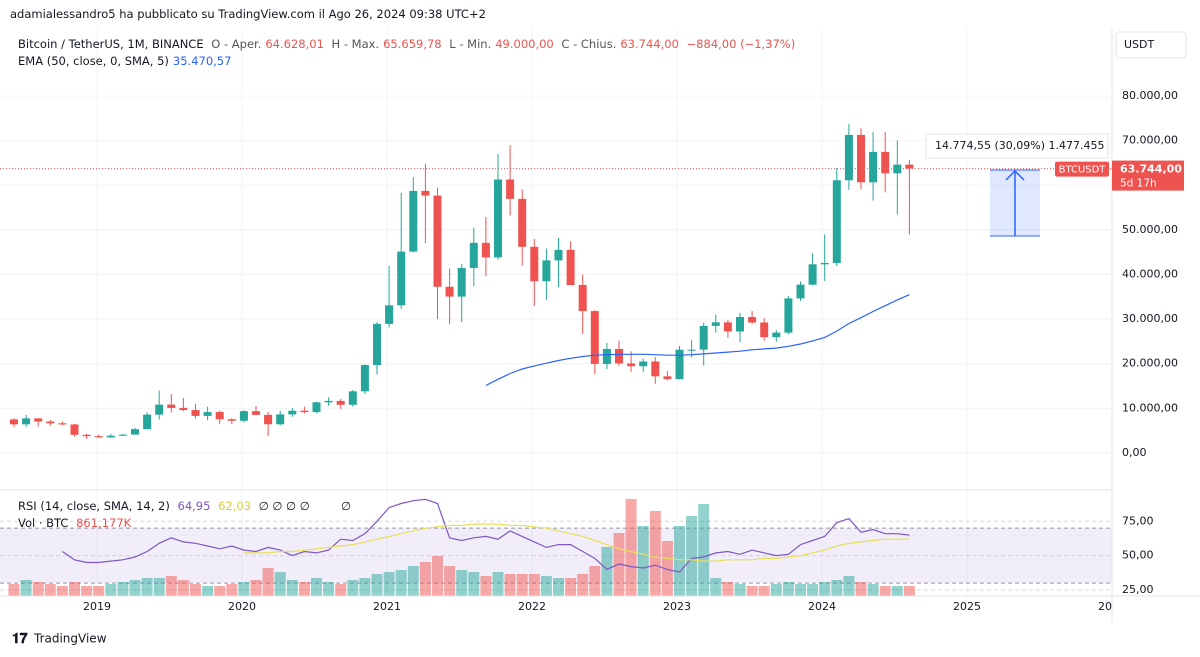 The height and width of the screenshot is (657, 1200). Describe the element at coordinates (822, 606) in the screenshot. I see `x-tick-label: 2024` at that location.